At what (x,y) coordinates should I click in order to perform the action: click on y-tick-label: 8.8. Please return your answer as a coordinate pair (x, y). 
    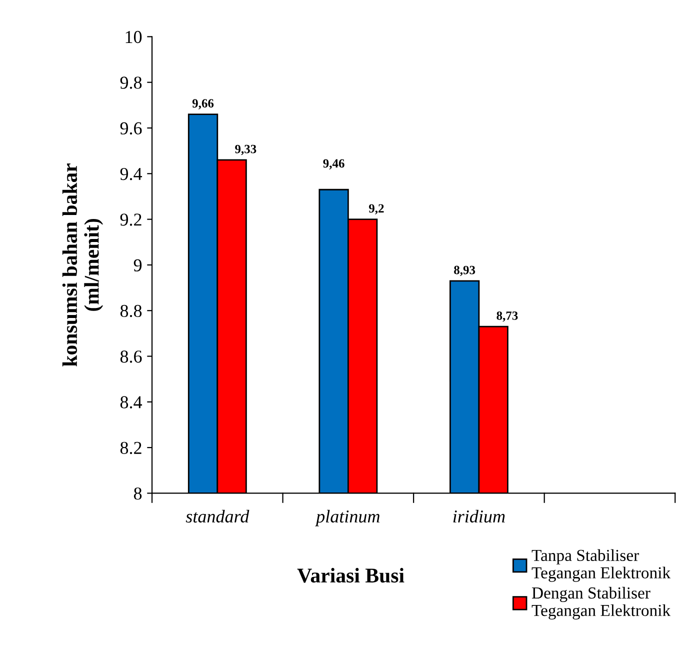
    Looking at the image, I should click on (131, 311).